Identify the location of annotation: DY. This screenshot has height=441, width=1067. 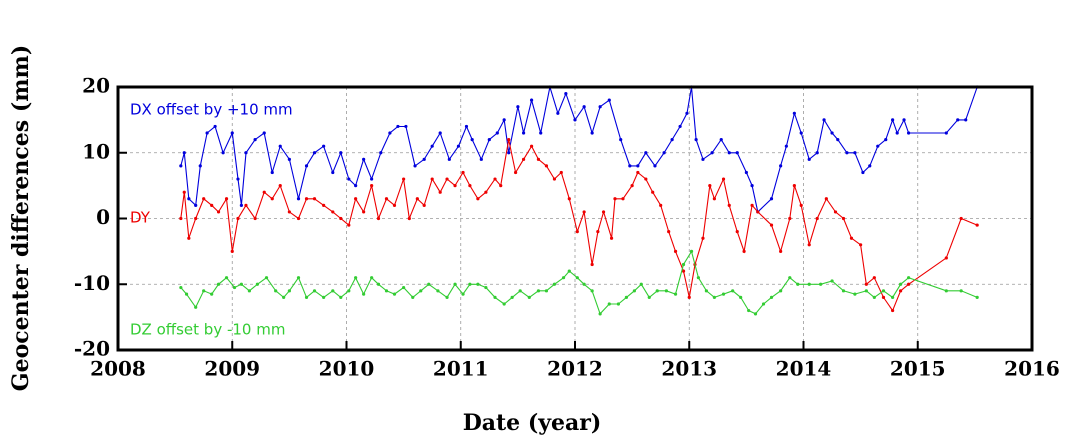
(140, 218).